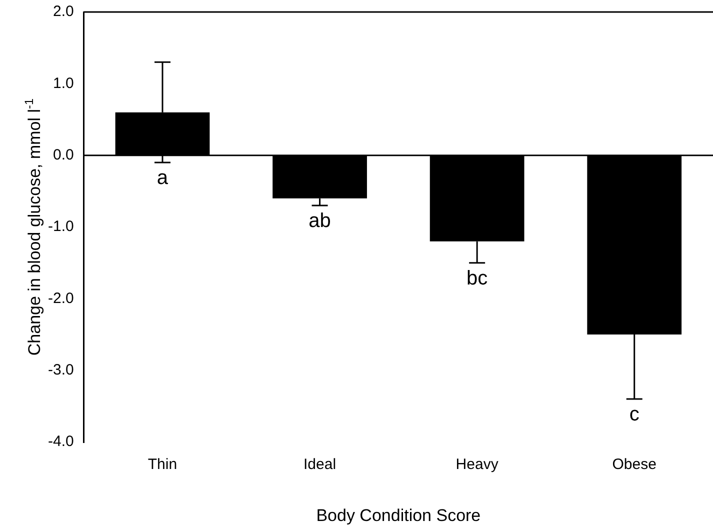 This screenshot has height=528, width=713. I want to click on y-tick-label: 2.0, so click(63, 11).